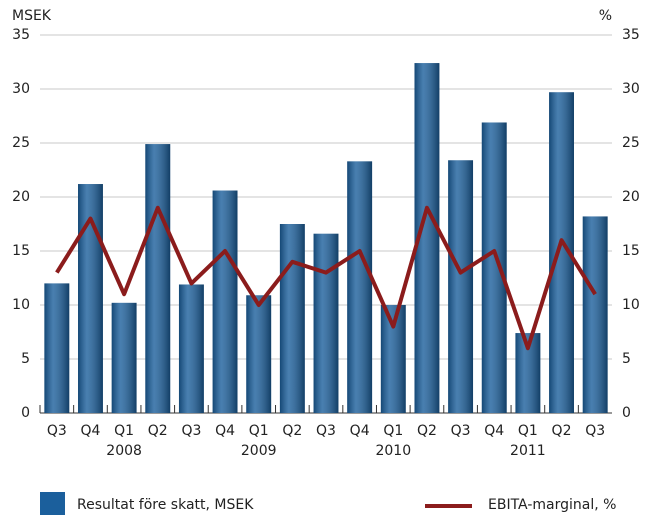 The height and width of the screenshot is (519, 645). Describe the element at coordinates (631, 305) in the screenshot. I see `y2-tick-label: 10` at that location.